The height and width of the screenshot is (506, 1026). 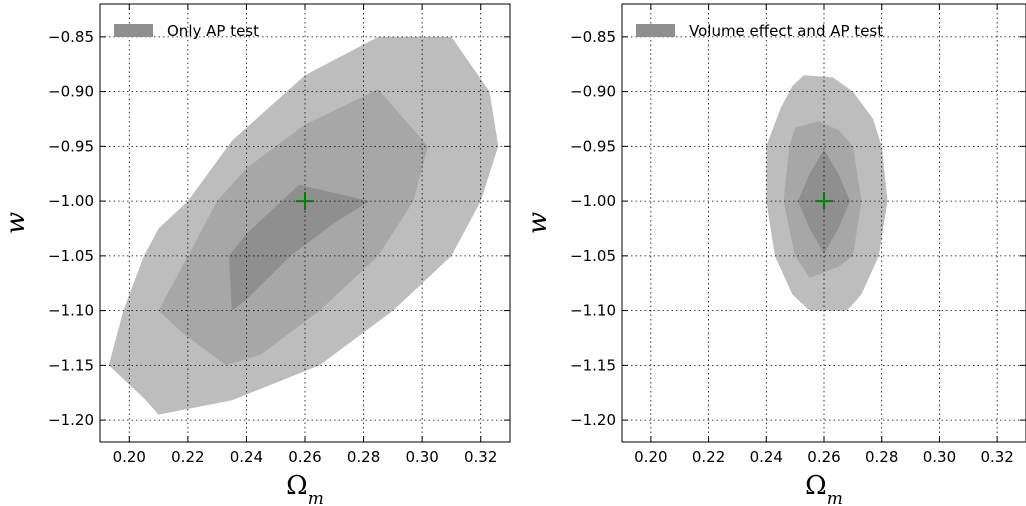 I want to click on right-legend: Volume effect and AP test, so click(x=759, y=31).